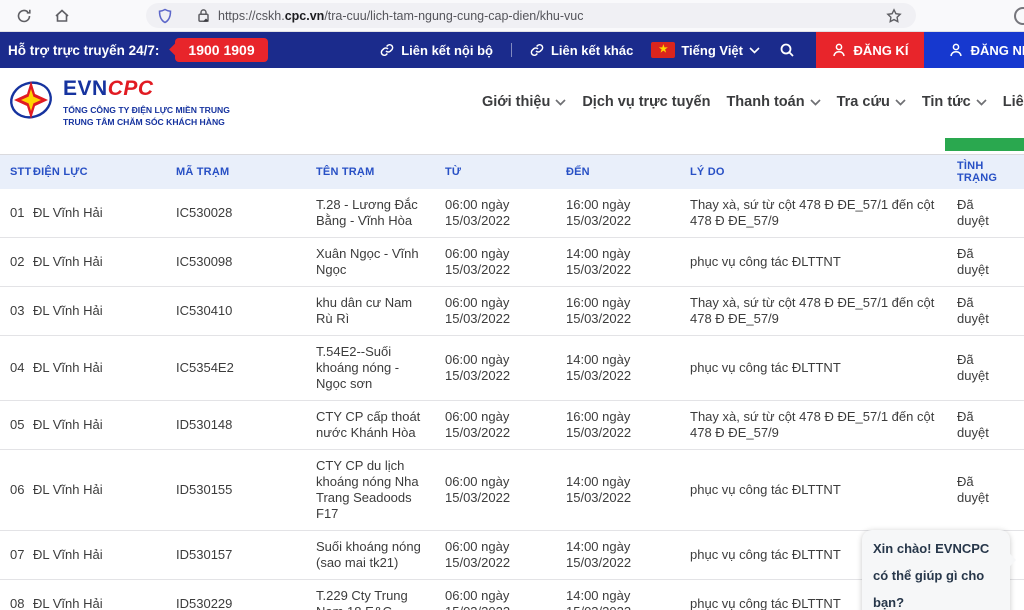 The height and width of the screenshot is (610, 1024). What do you see at coordinates (17, 603) in the screenshot?
I see `cell-stt: 08` at bounding box center [17, 603].